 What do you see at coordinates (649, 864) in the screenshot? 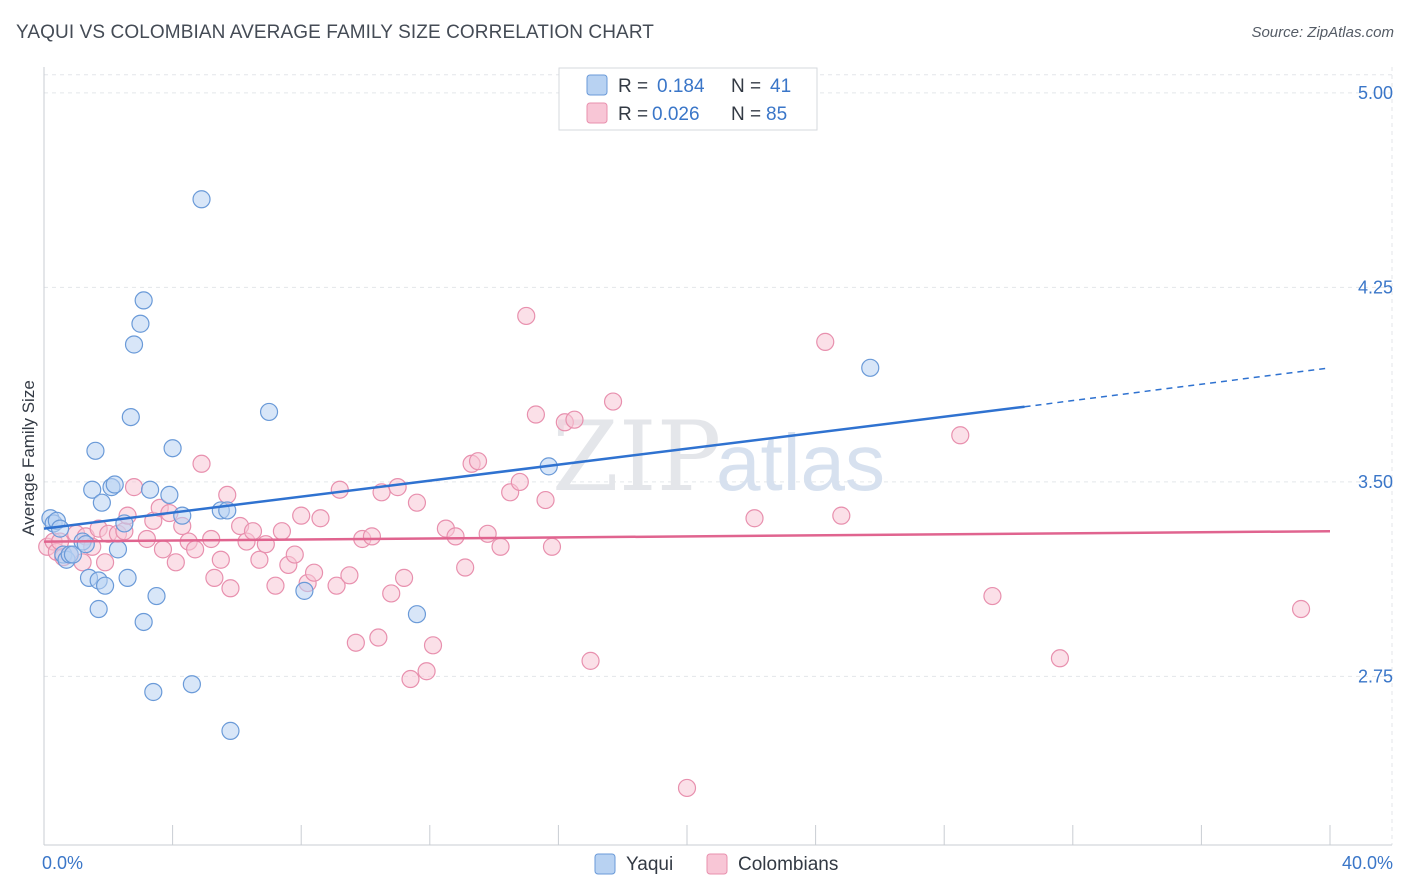
I see `series-legend-label-yaqui: Yaqui` at bounding box center [649, 864].